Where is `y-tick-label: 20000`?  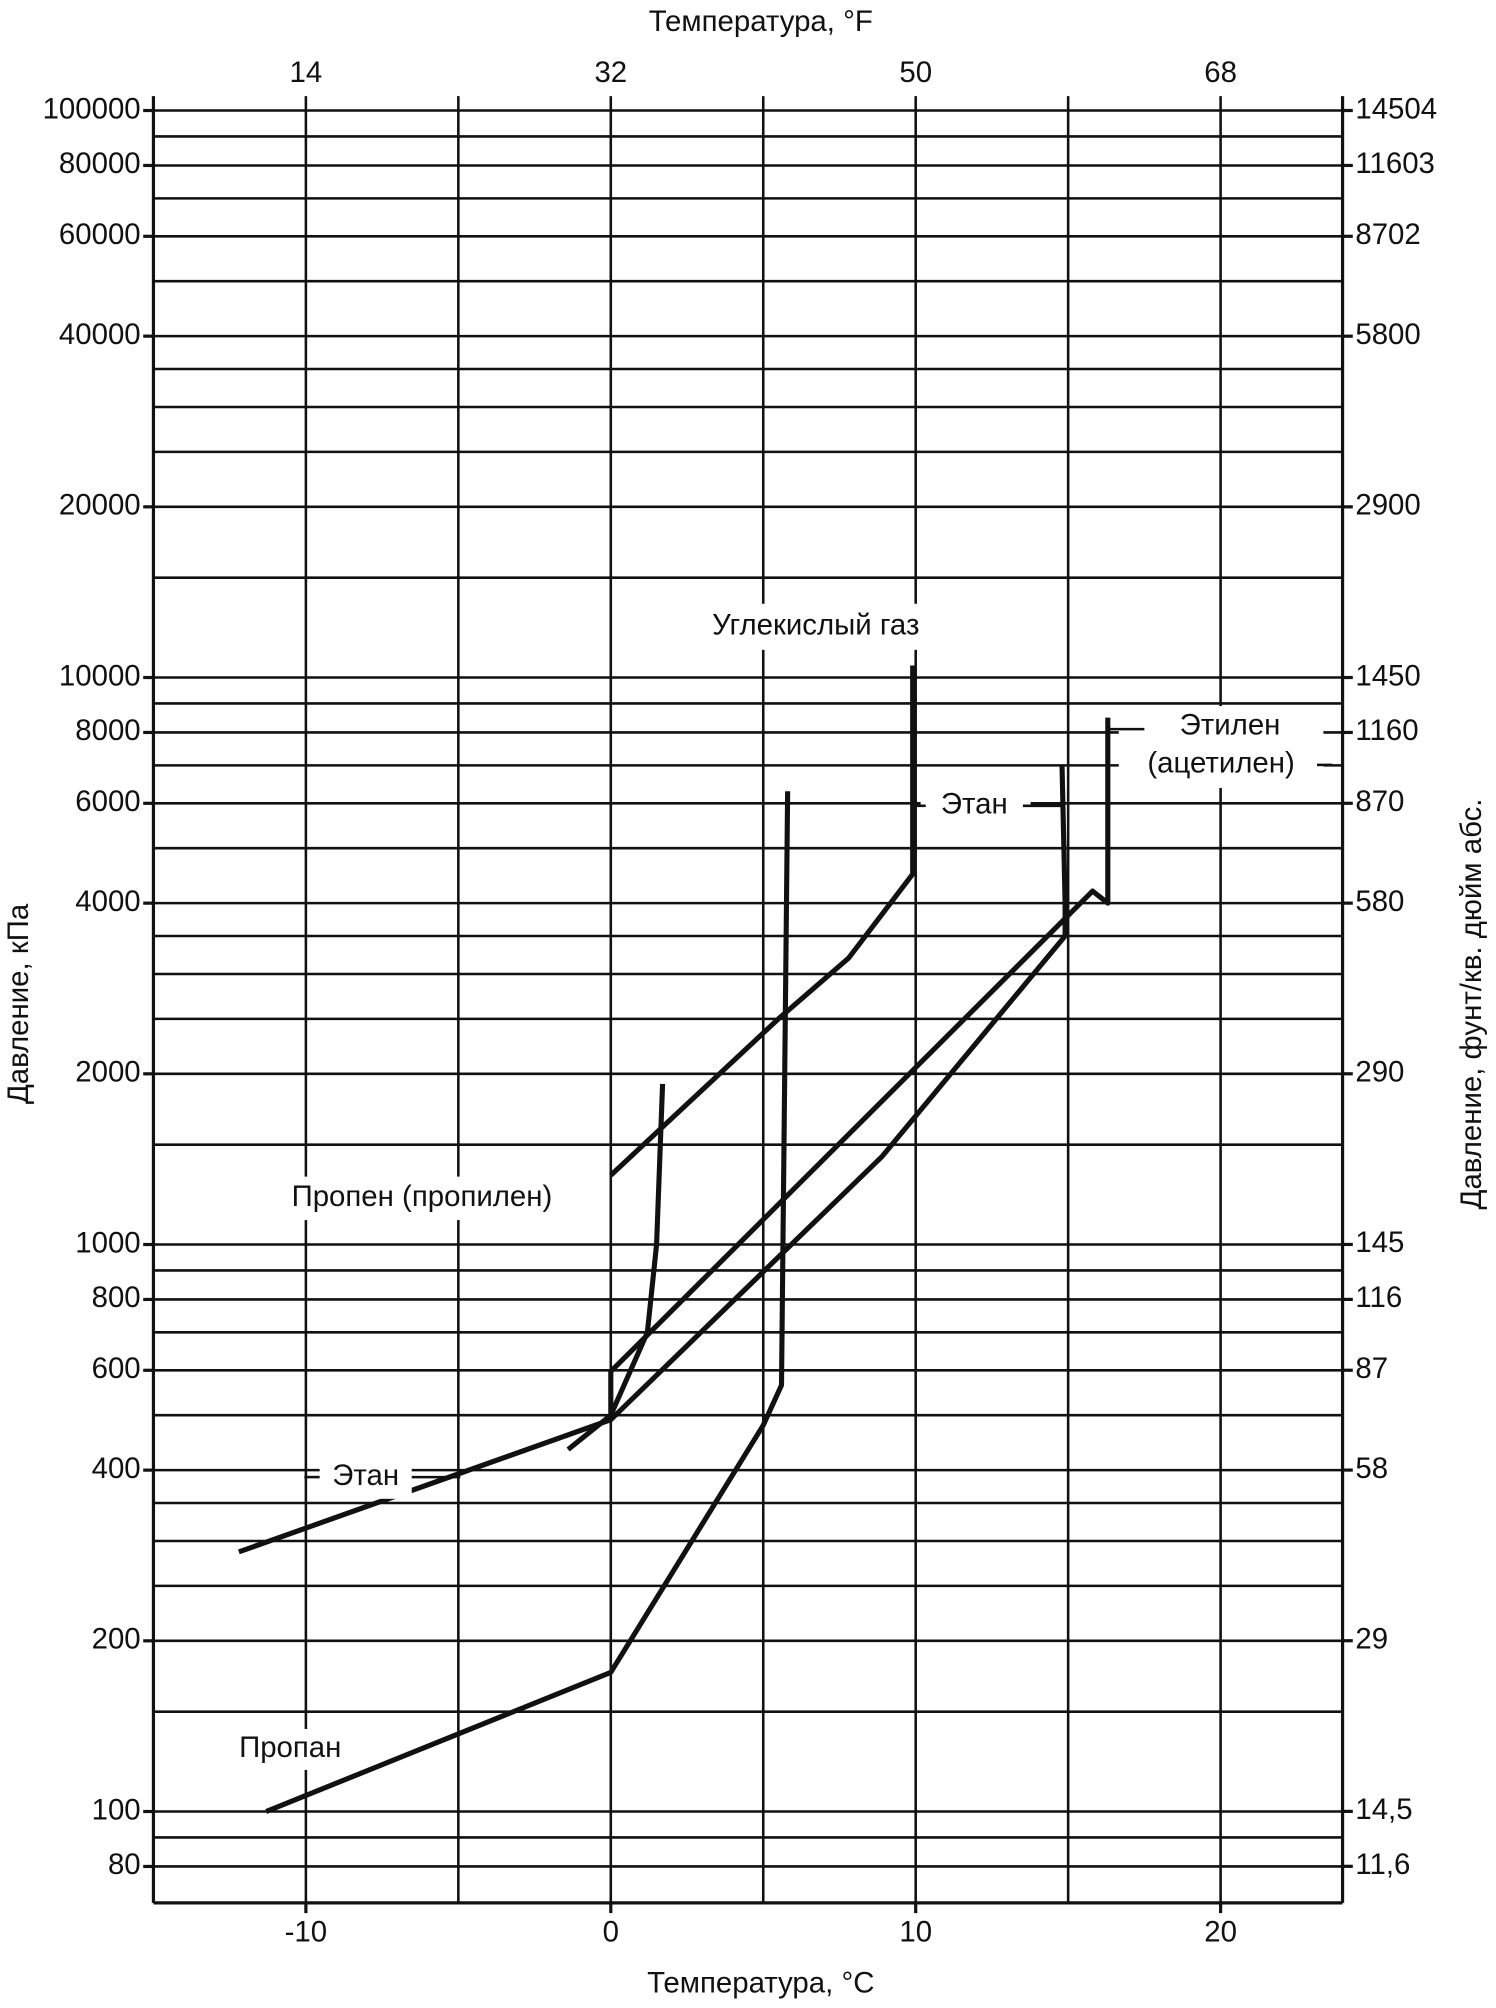 y-tick-label: 20000 is located at coordinates (100, 505).